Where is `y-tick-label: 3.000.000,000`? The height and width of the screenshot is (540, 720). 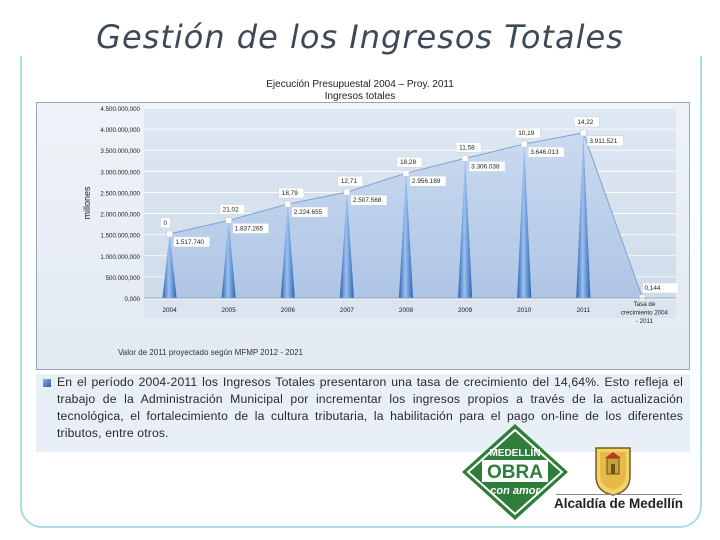
y-tick-label: 3.000.000,000 is located at coordinates (120, 172).